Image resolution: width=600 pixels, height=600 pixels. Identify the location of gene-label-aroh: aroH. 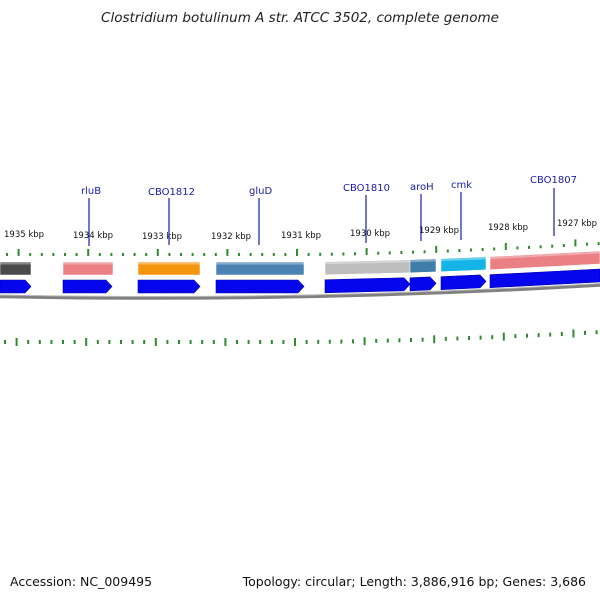
(422, 187).